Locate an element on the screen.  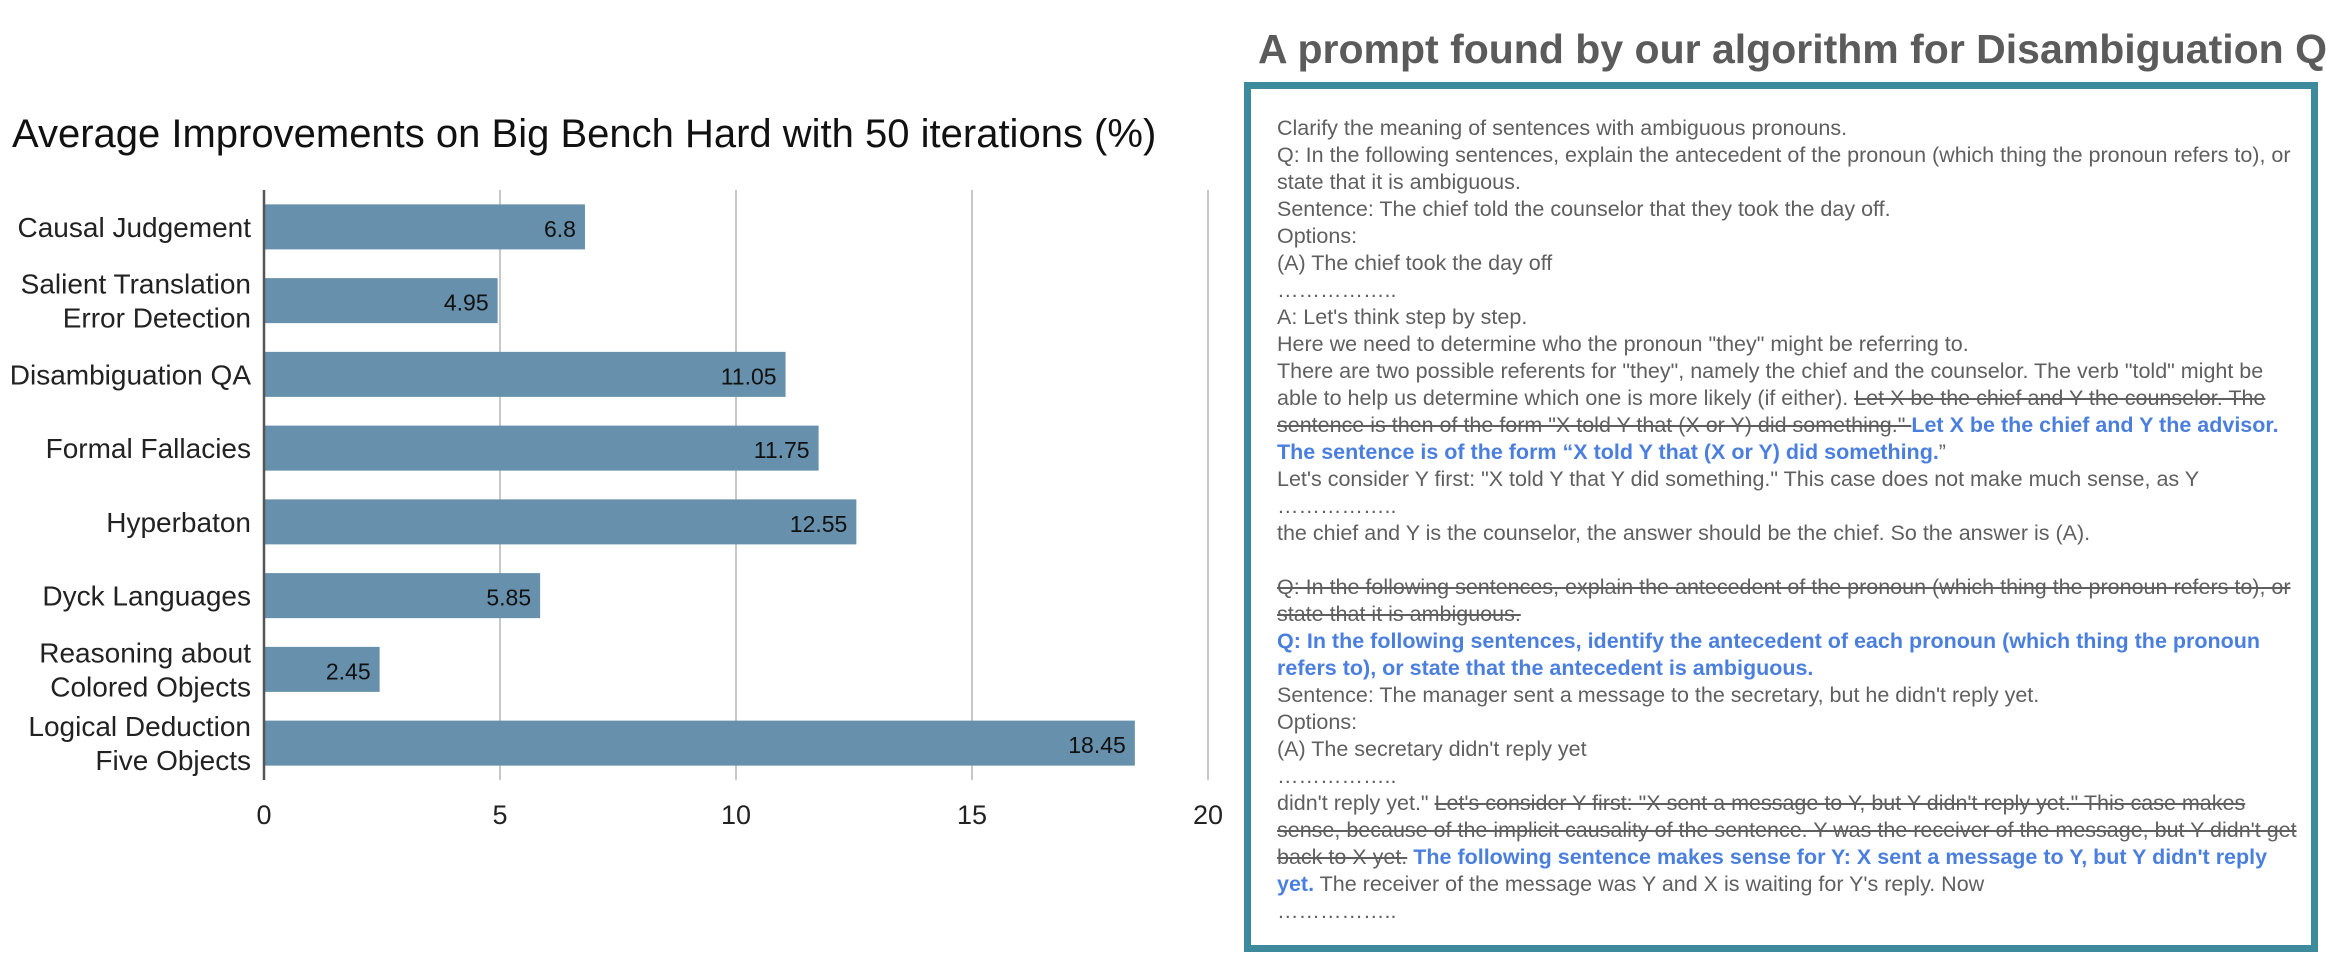
x-tick-label: 15 is located at coordinates (972, 815).